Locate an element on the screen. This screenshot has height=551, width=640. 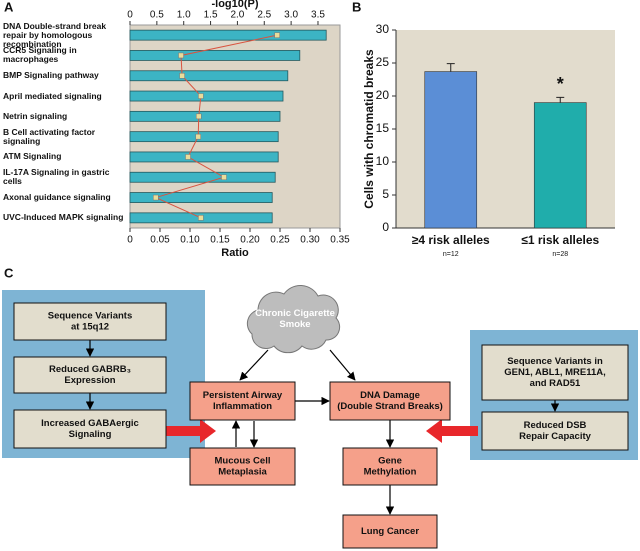
category-label: BMP Signaling pathway is located at coordinates (51, 75).